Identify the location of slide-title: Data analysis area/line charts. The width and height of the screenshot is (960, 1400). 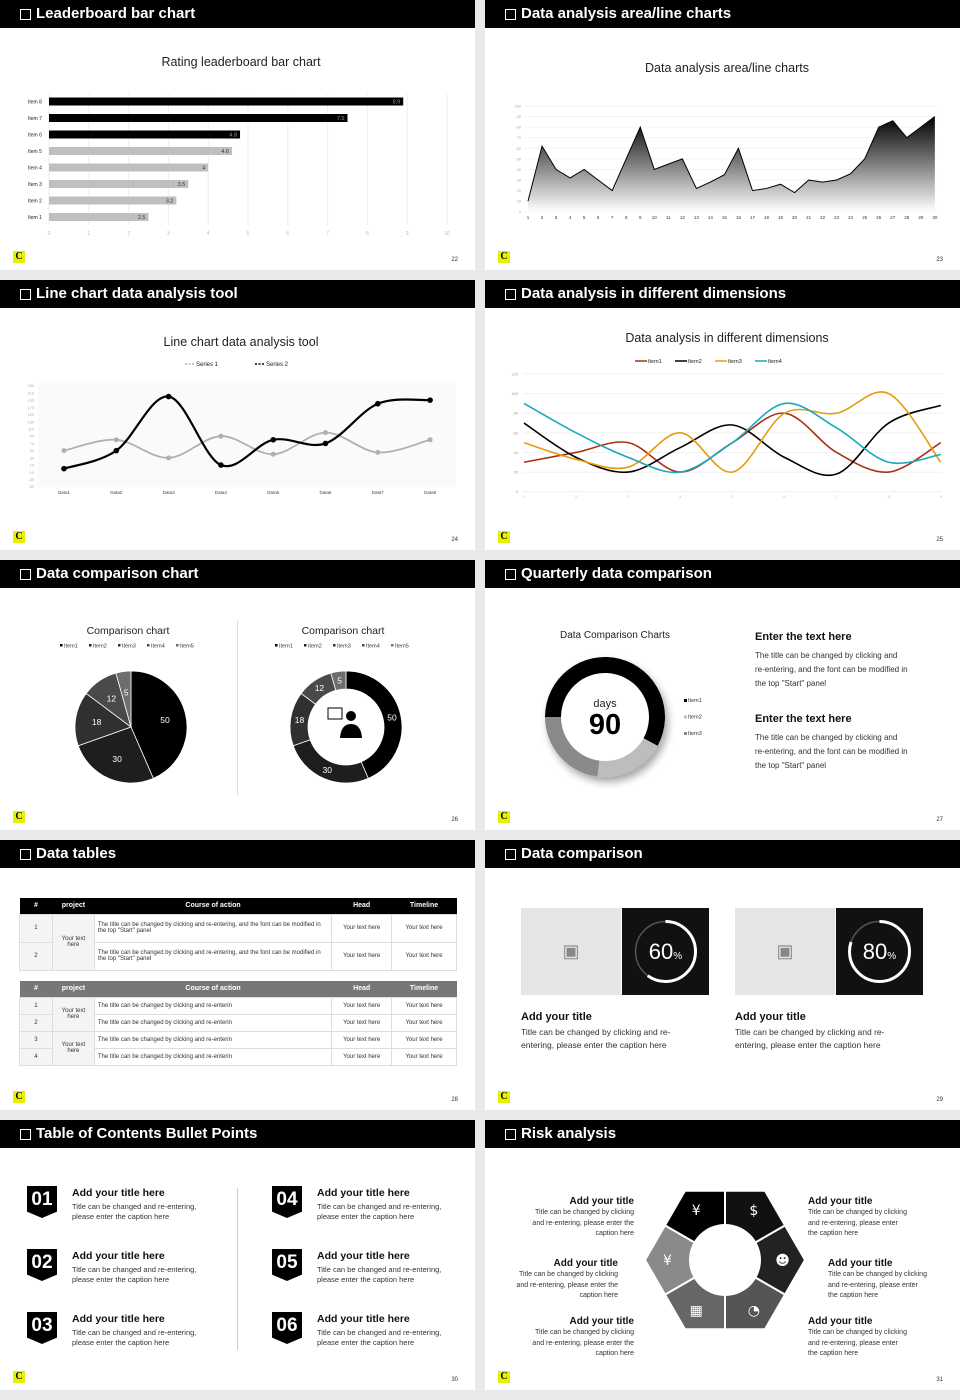
(626, 13).